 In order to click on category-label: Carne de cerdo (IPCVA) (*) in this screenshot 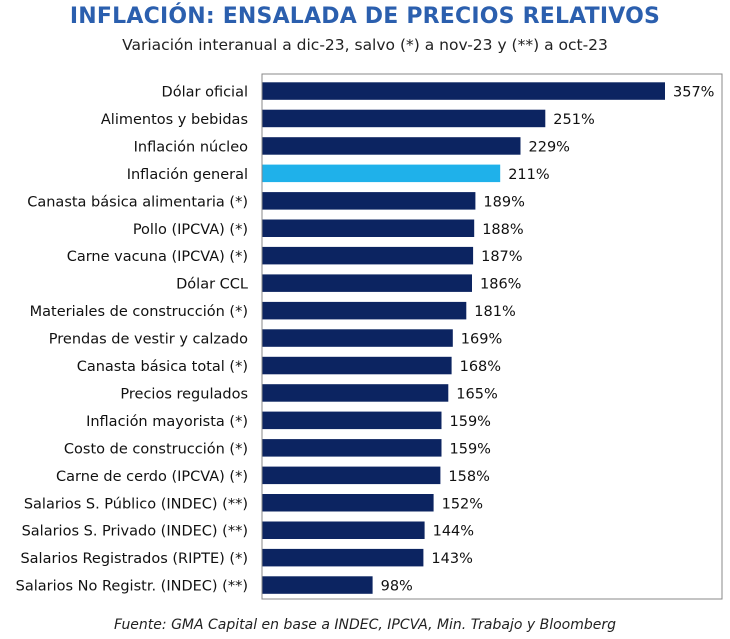, I will do `click(152, 477)`.